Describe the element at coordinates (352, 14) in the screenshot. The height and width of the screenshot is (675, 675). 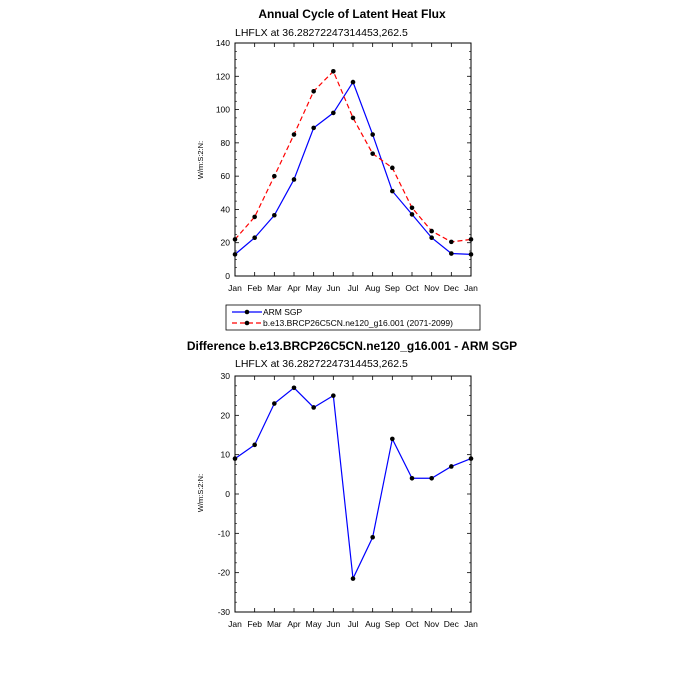
I see `chart-title: Annual Cycle of Latent Heat Flux` at that location.